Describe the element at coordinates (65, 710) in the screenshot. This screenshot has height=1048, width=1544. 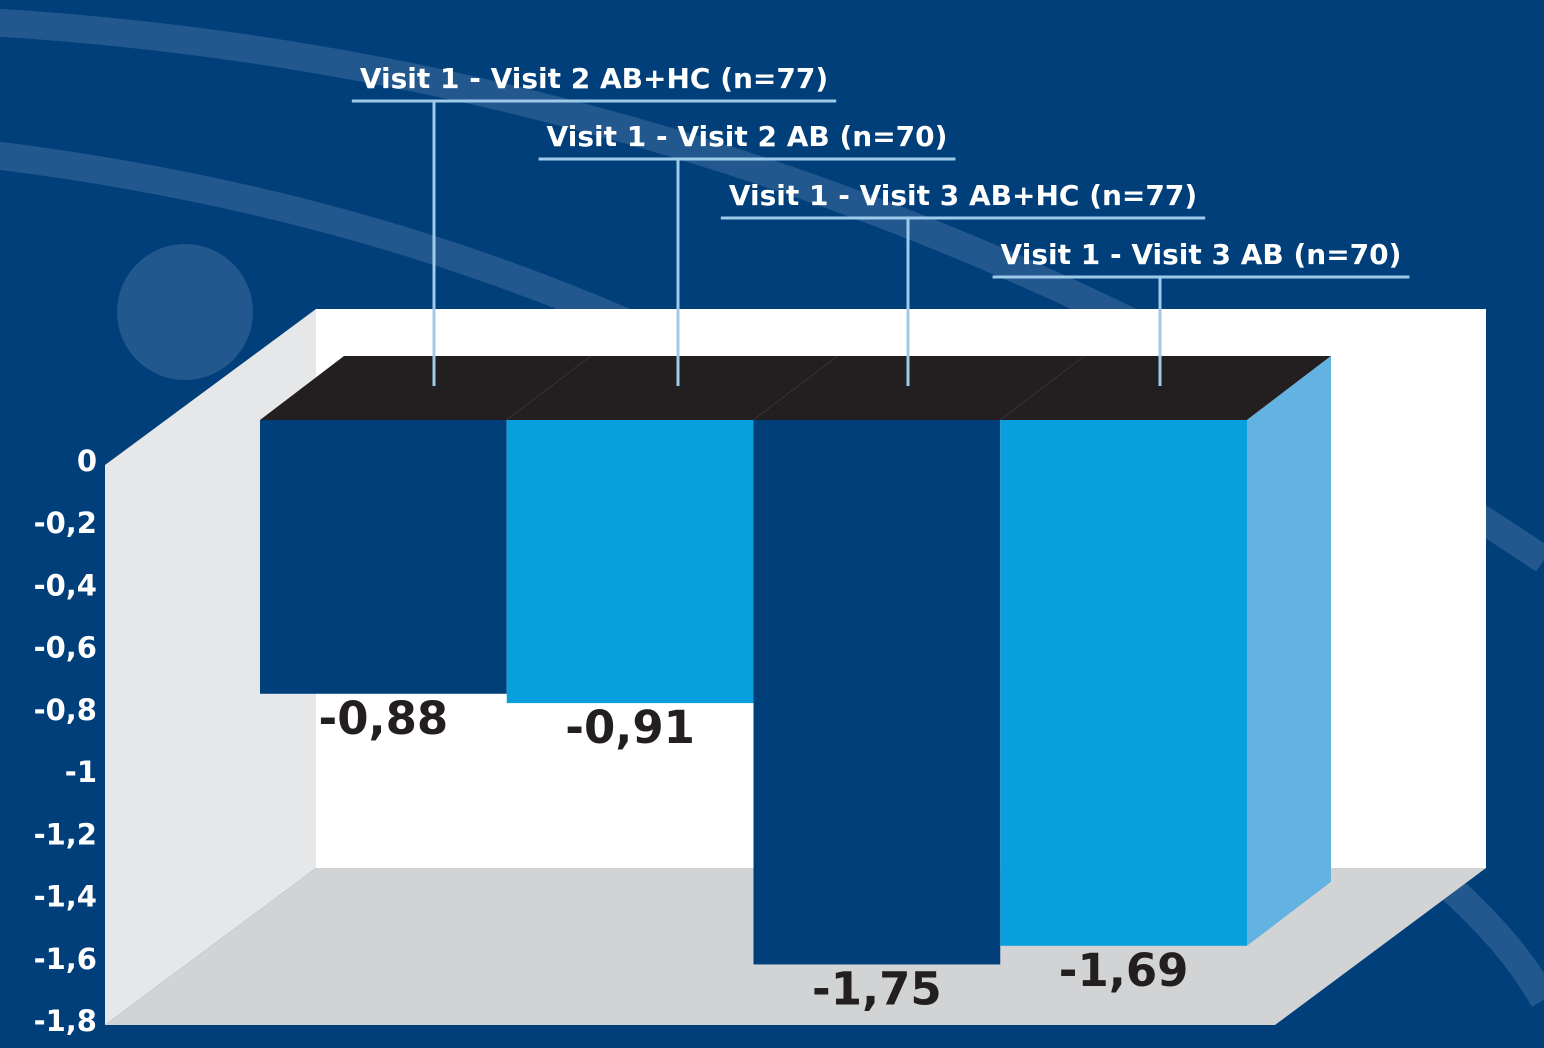
I see `y-tick-label: -0,8` at that location.